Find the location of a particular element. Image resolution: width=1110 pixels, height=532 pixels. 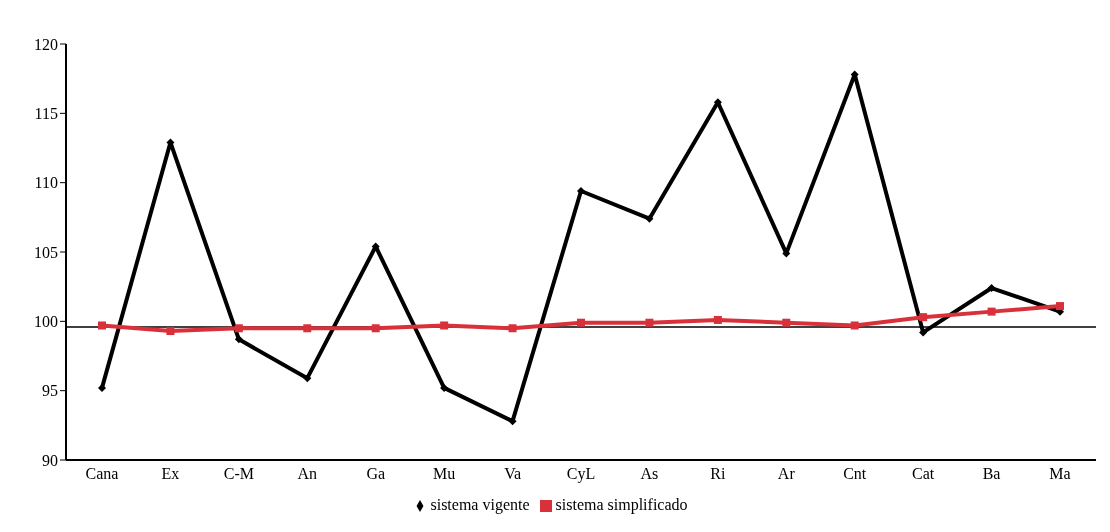

x-tick-label: Cat is located at coordinates (923, 474).